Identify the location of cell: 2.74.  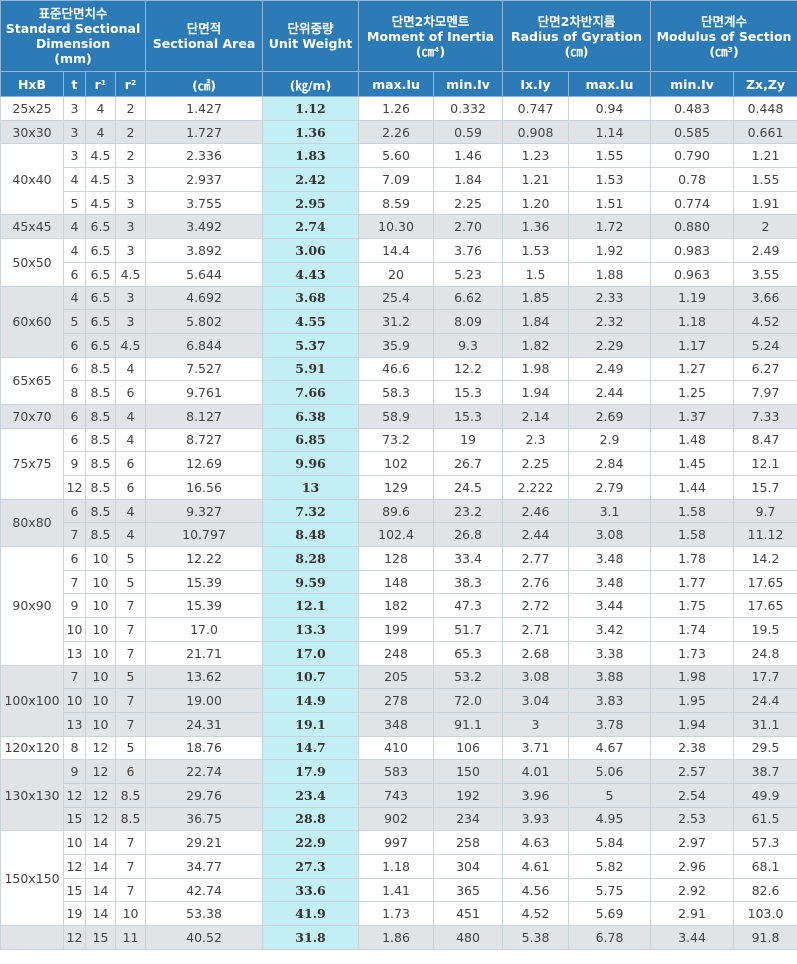
(311, 227).